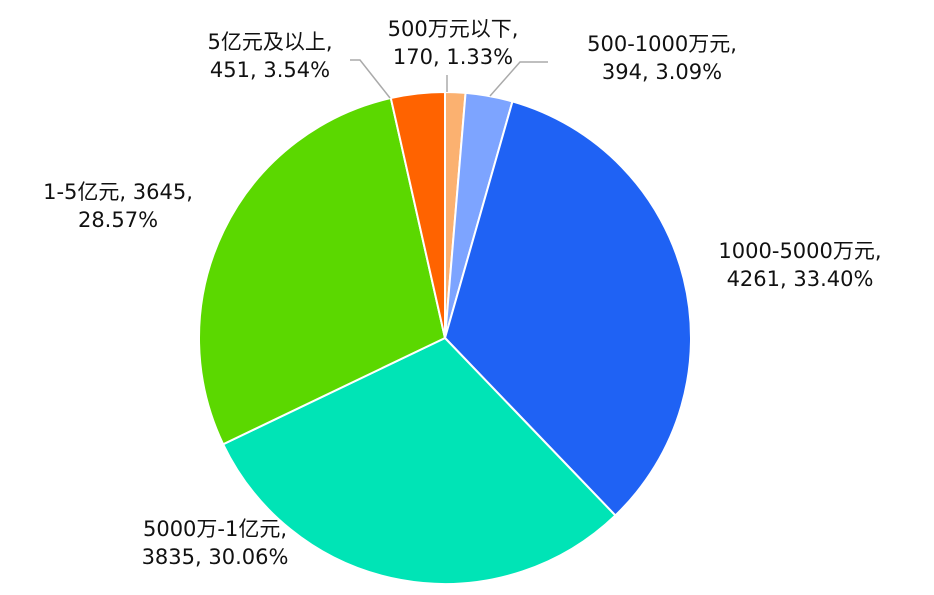 The width and height of the screenshot is (934, 595). What do you see at coordinates (453, 29) in the screenshot?
I see `data-label: 500万元以下,` at bounding box center [453, 29].